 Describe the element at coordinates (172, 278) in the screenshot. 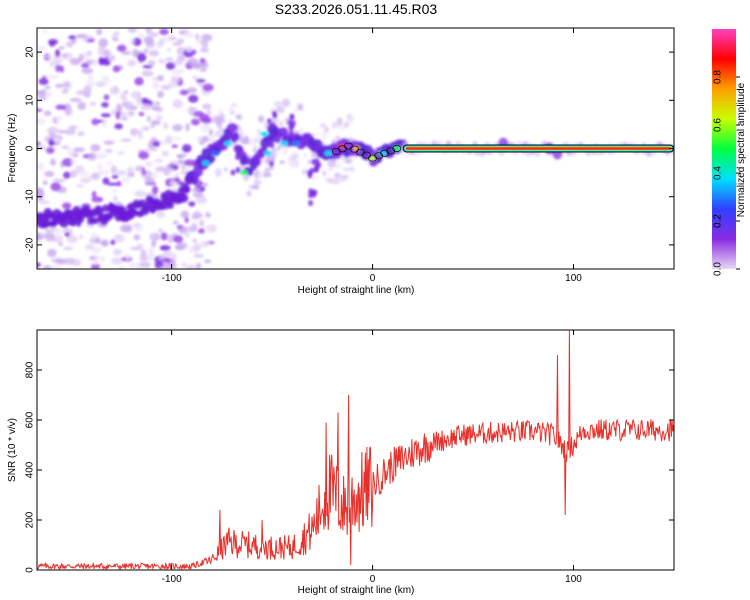

I see `spectrogram-xtick-label: -100` at that location.